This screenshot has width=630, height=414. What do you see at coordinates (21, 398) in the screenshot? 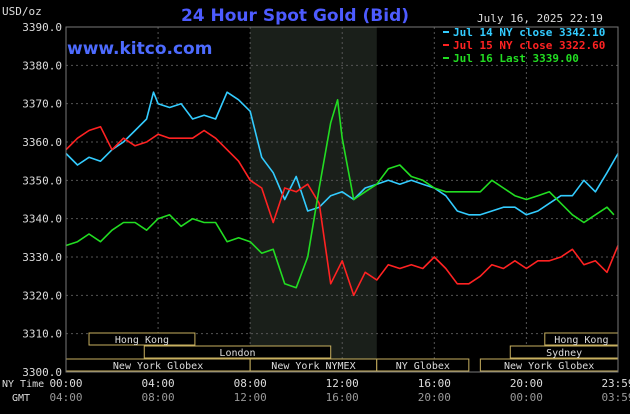
I see `x-row-label-gmt: GMT` at bounding box center [21, 398].